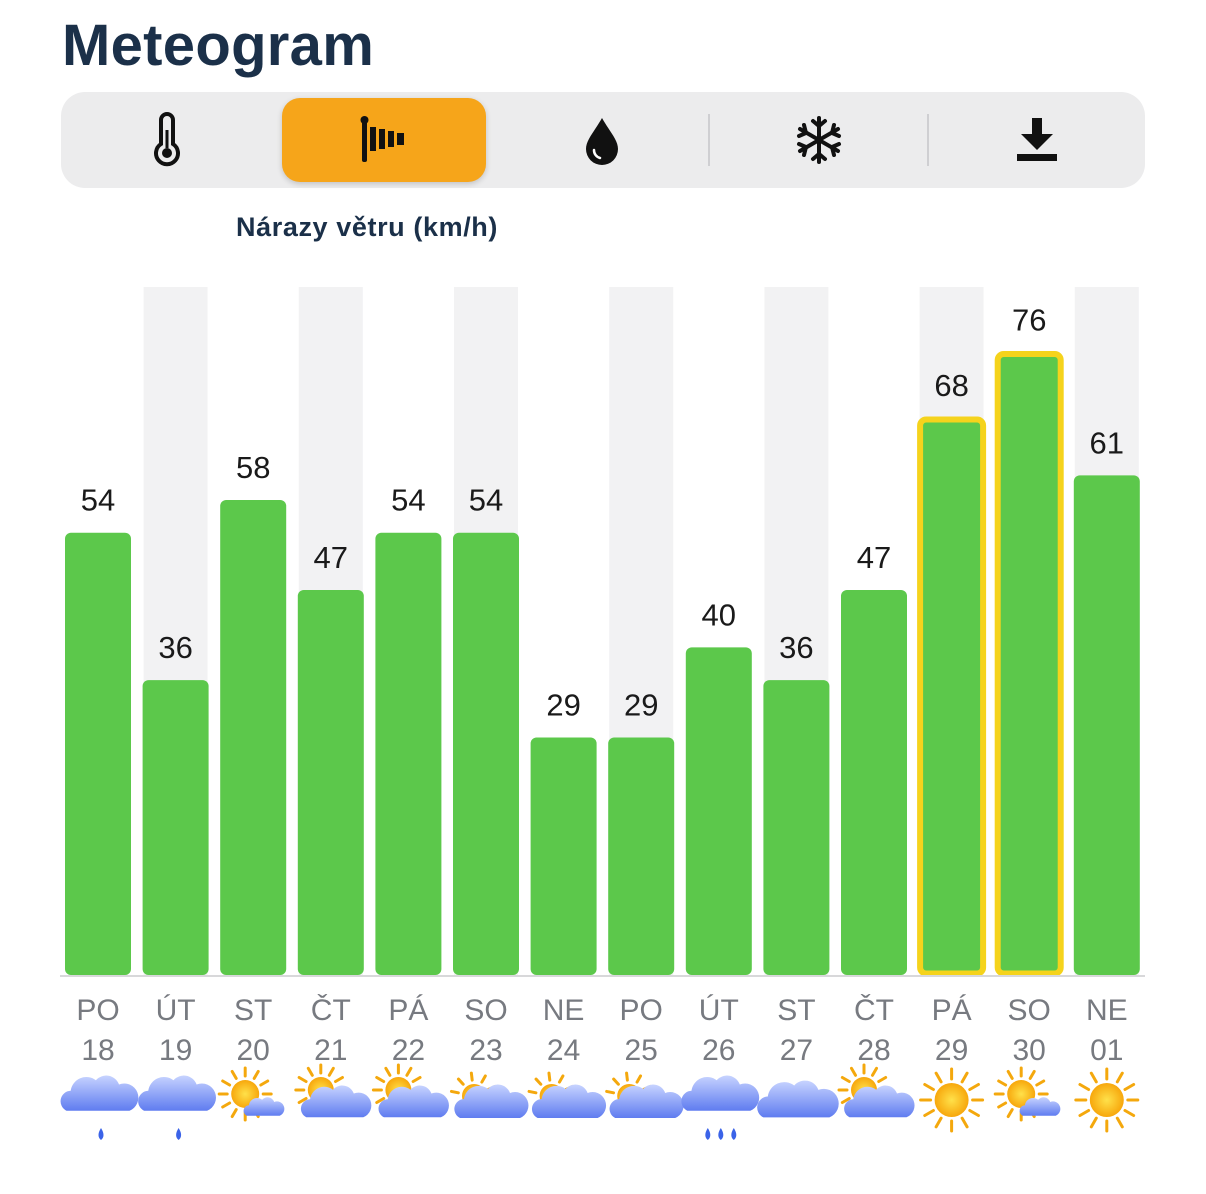 The height and width of the screenshot is (1194, 1206). I want to click on tab-download, so click(1037, 140).